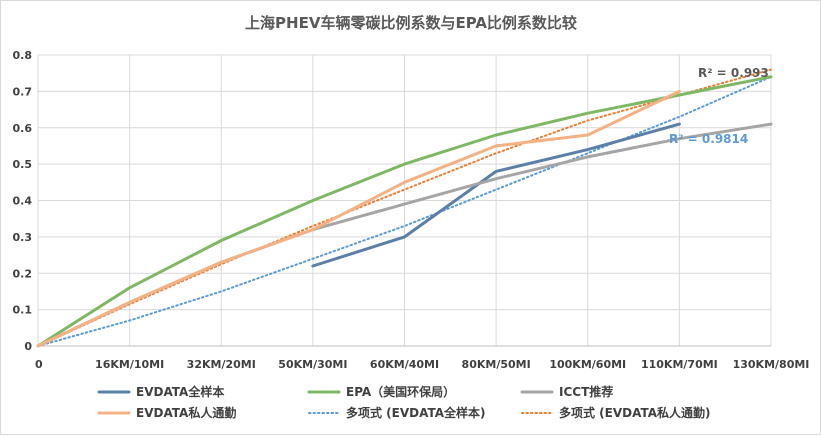  Describe the element at coordinates (400, 391) in the screenshot. I see `legend-label: EPA（美国环保局）` at that location.